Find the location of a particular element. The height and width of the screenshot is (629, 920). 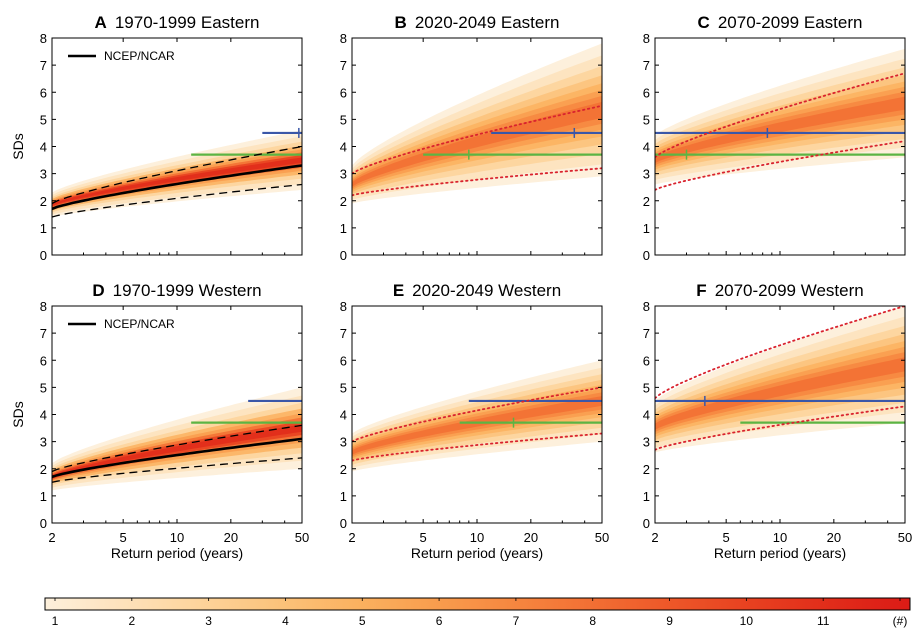

panel-title: D 1970-1999 Western is located at coordinates (176, 290).